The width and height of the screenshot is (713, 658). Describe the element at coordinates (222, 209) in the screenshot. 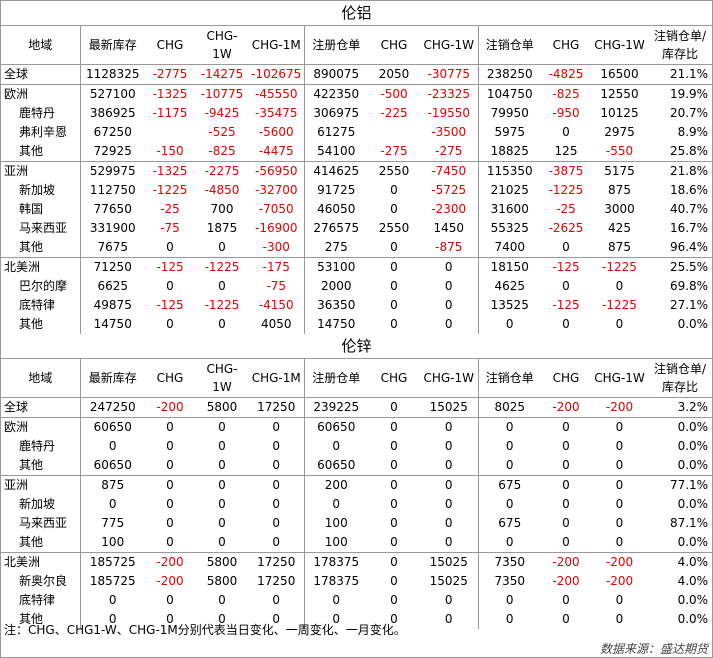

I see `value-cell: 700` at that location.